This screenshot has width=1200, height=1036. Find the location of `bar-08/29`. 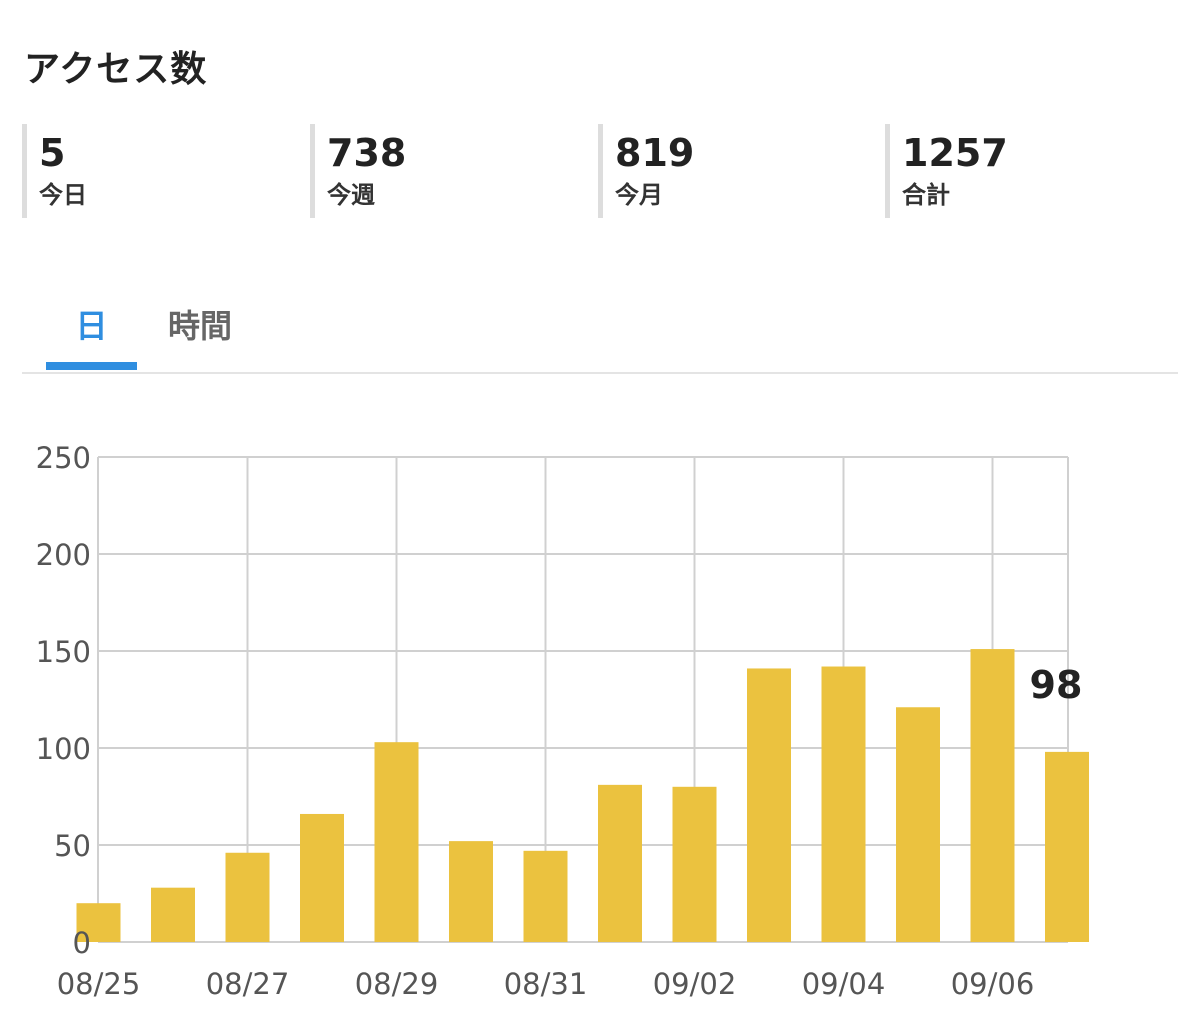

bar-08/29 is located at coordinates (396, 842).